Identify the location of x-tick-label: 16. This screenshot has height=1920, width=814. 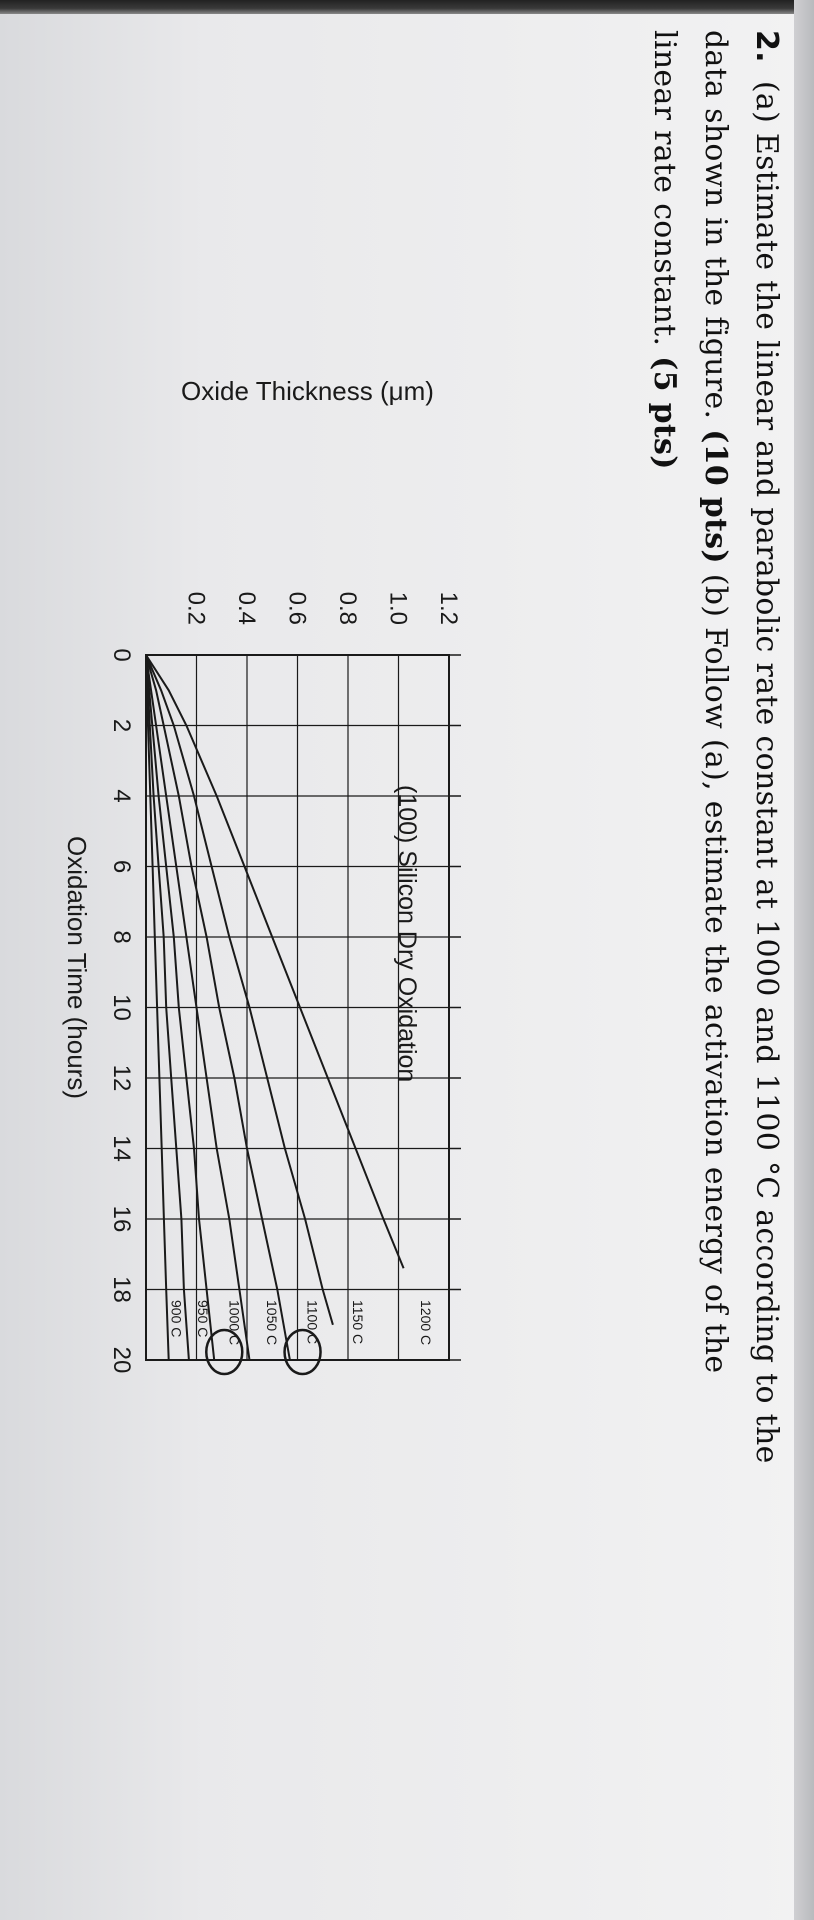
(121, 1219).